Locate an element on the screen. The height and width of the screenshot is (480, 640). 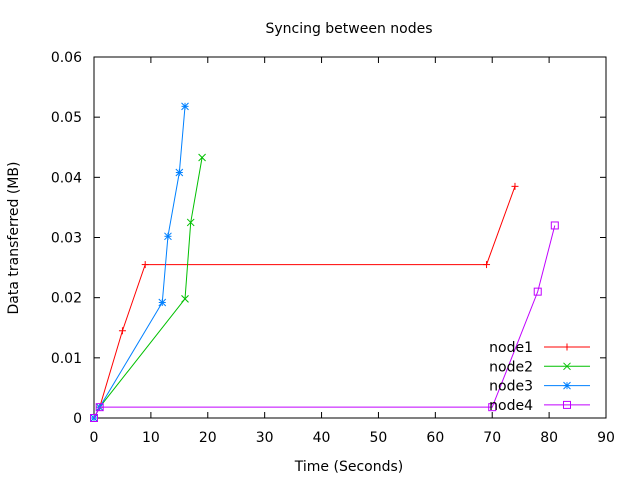
x-tick-label: 20 is located at coordinates (208, 438).